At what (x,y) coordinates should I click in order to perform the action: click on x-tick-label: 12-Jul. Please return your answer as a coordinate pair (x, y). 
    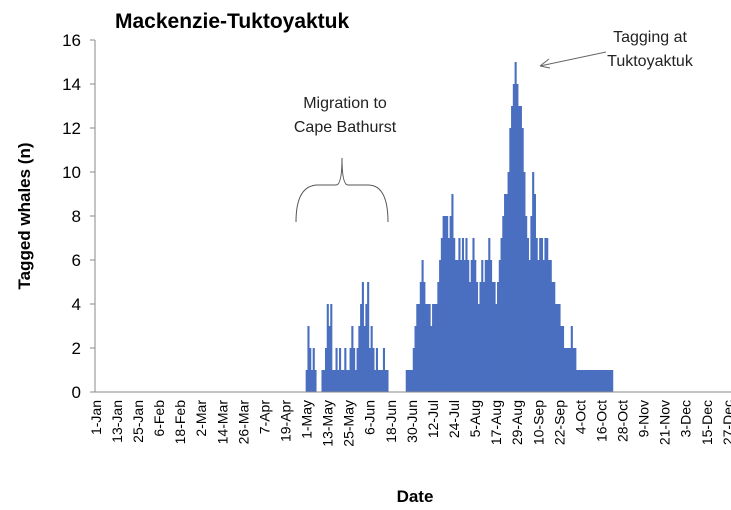
    Looking at the image, I should click on (433, 419).